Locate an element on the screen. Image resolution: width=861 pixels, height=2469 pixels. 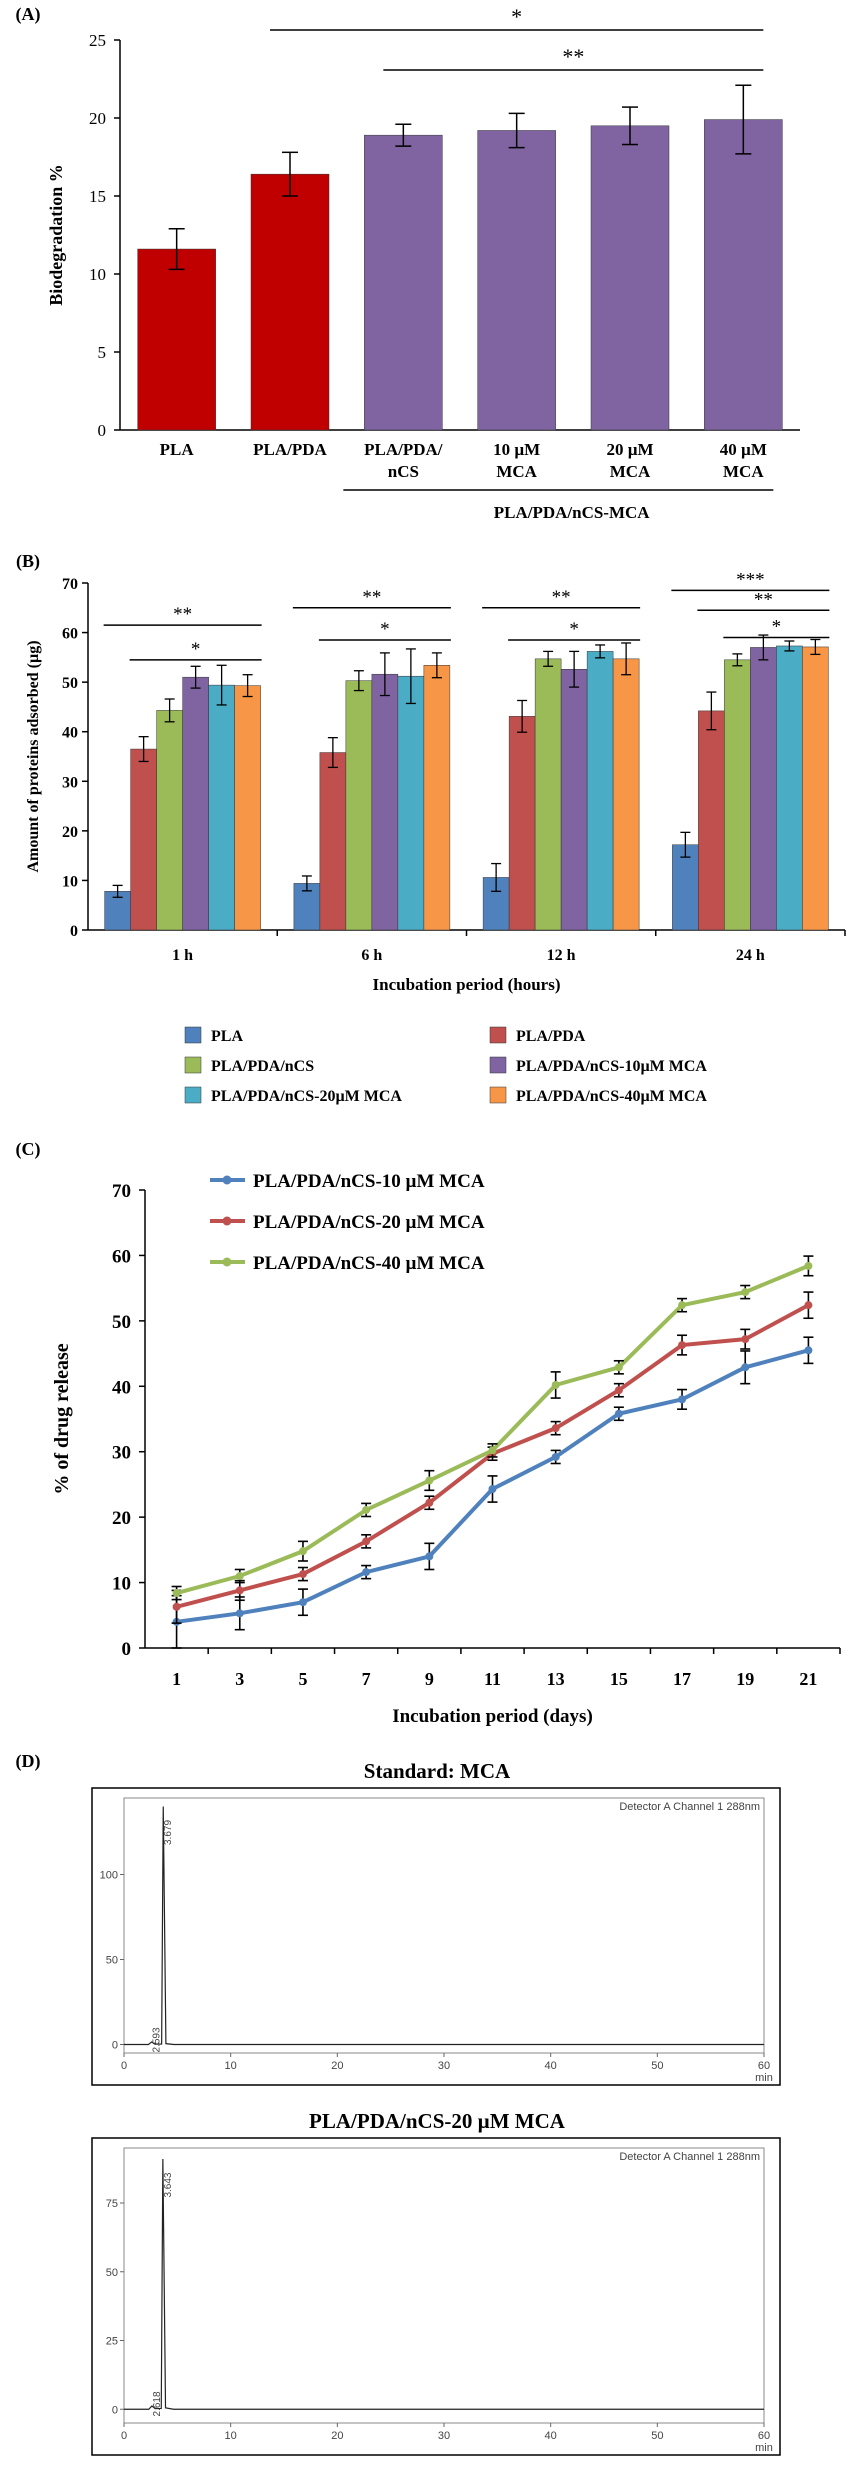
panel-c-x-tick-label: 13 is located at coordinates (556, 1679).